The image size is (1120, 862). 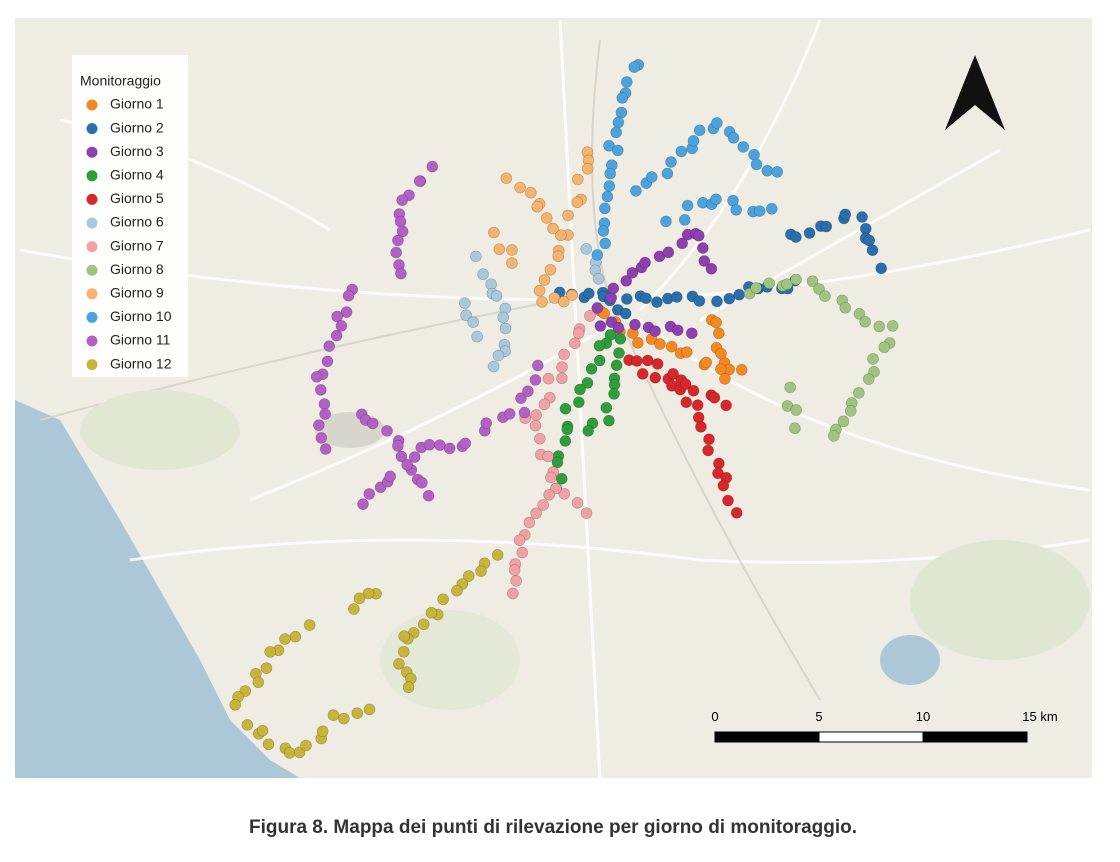 I want to click on legend-label: Giorno 10, so click(x=141, y=316).